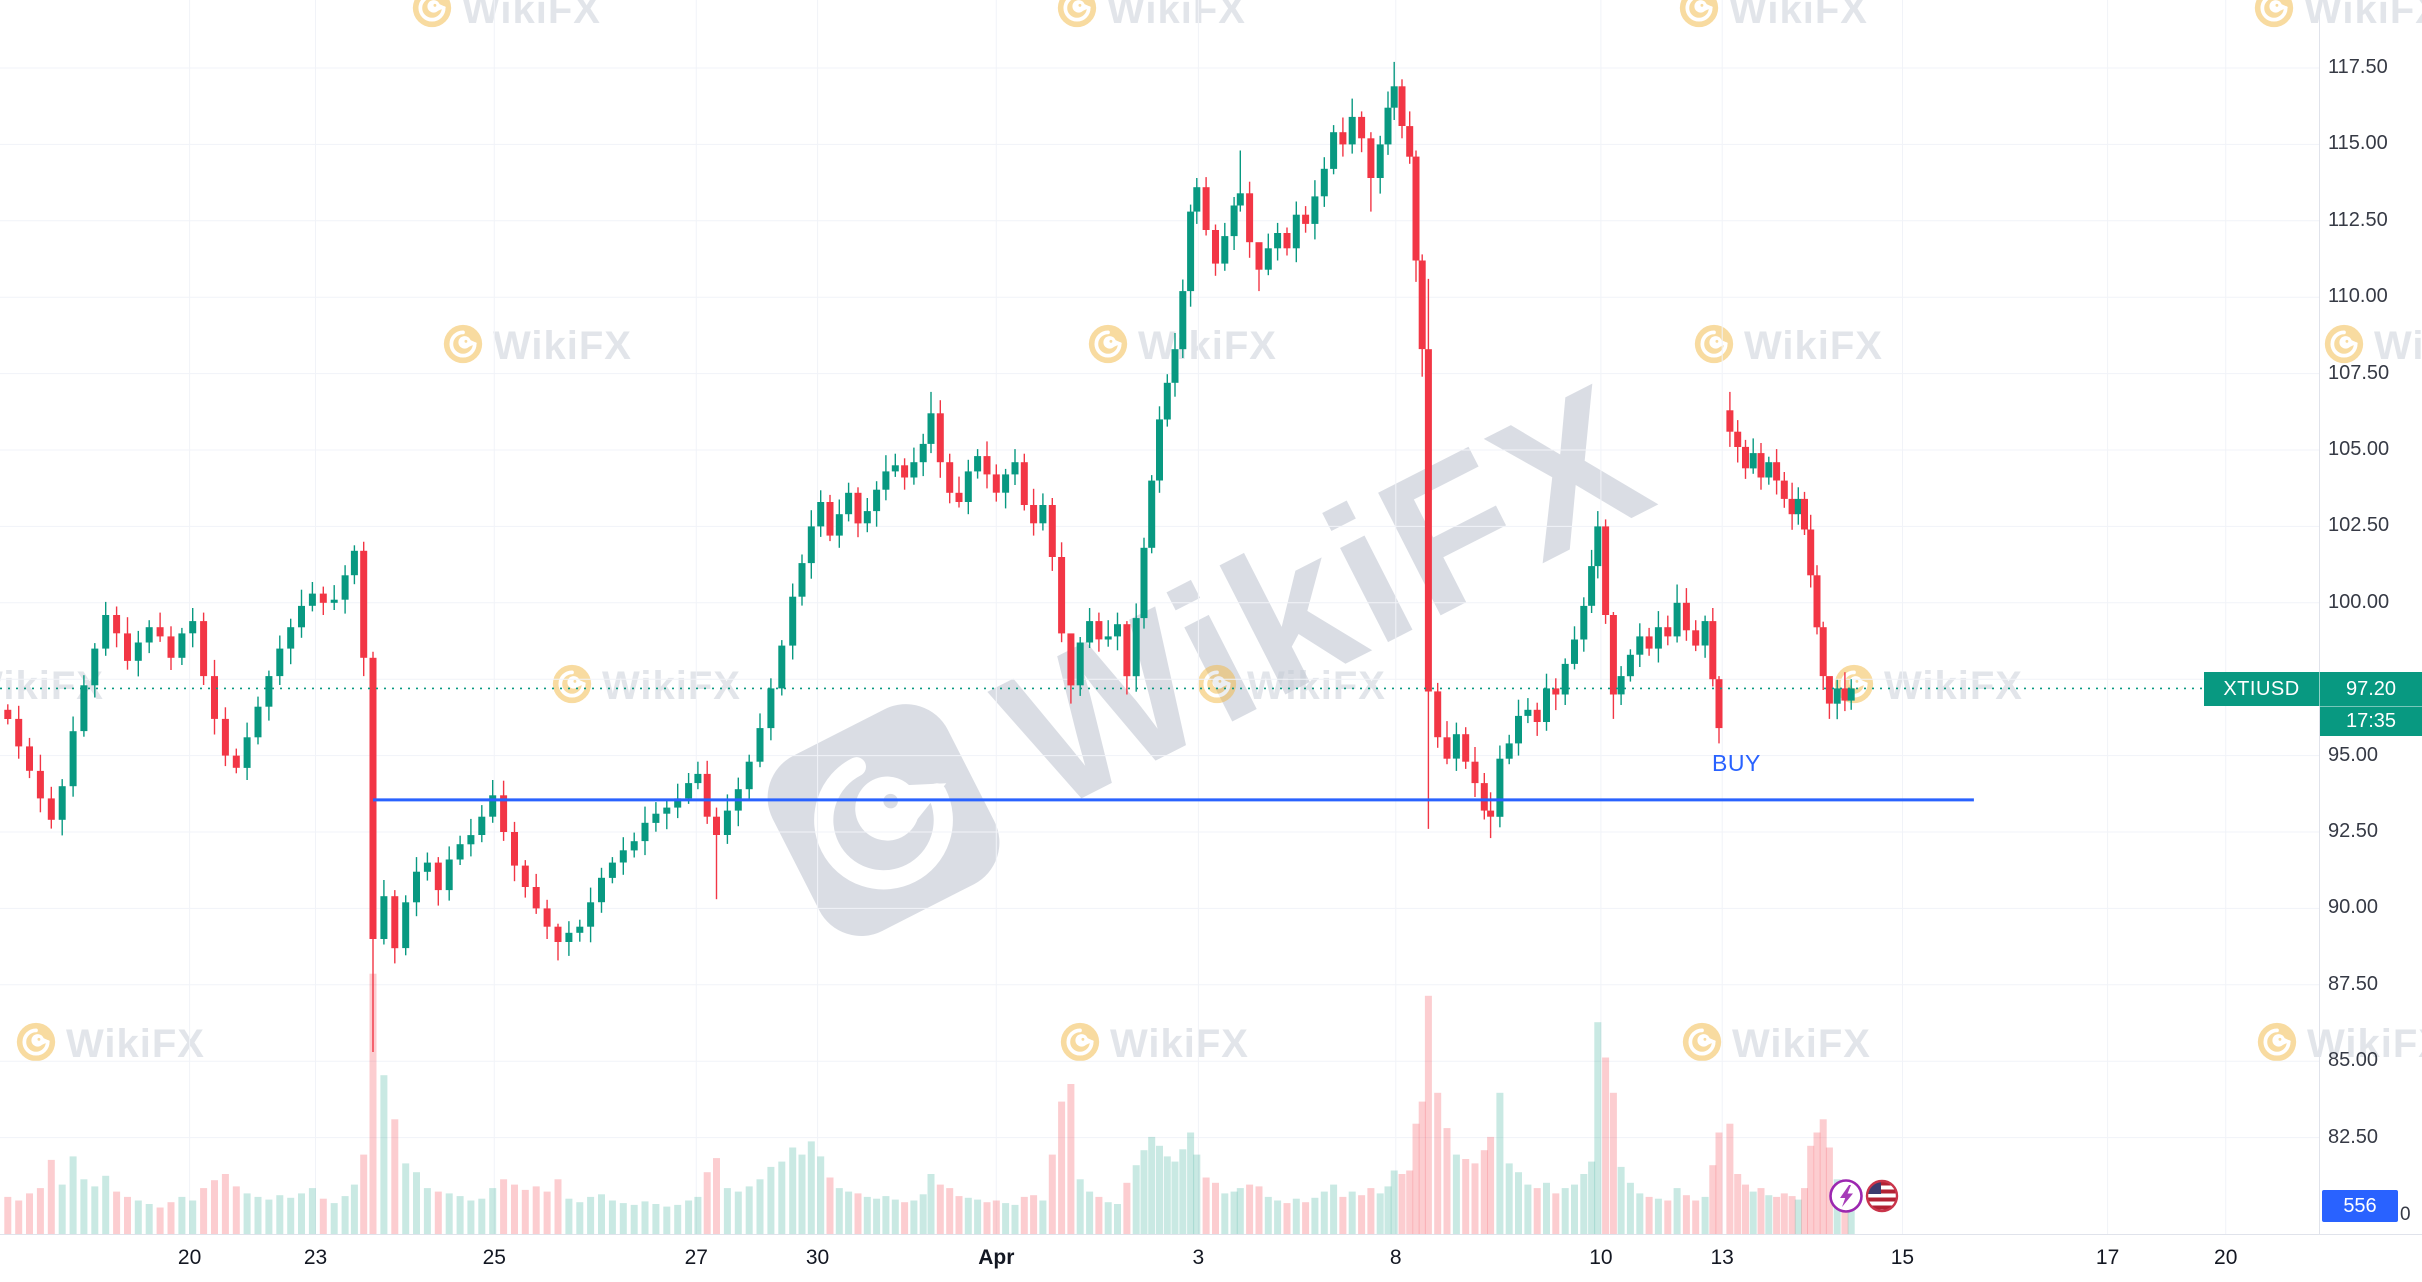  Describe the element at coordinates (2359, 449) in the screenshot. I see `price-label: 105.00` at that location.